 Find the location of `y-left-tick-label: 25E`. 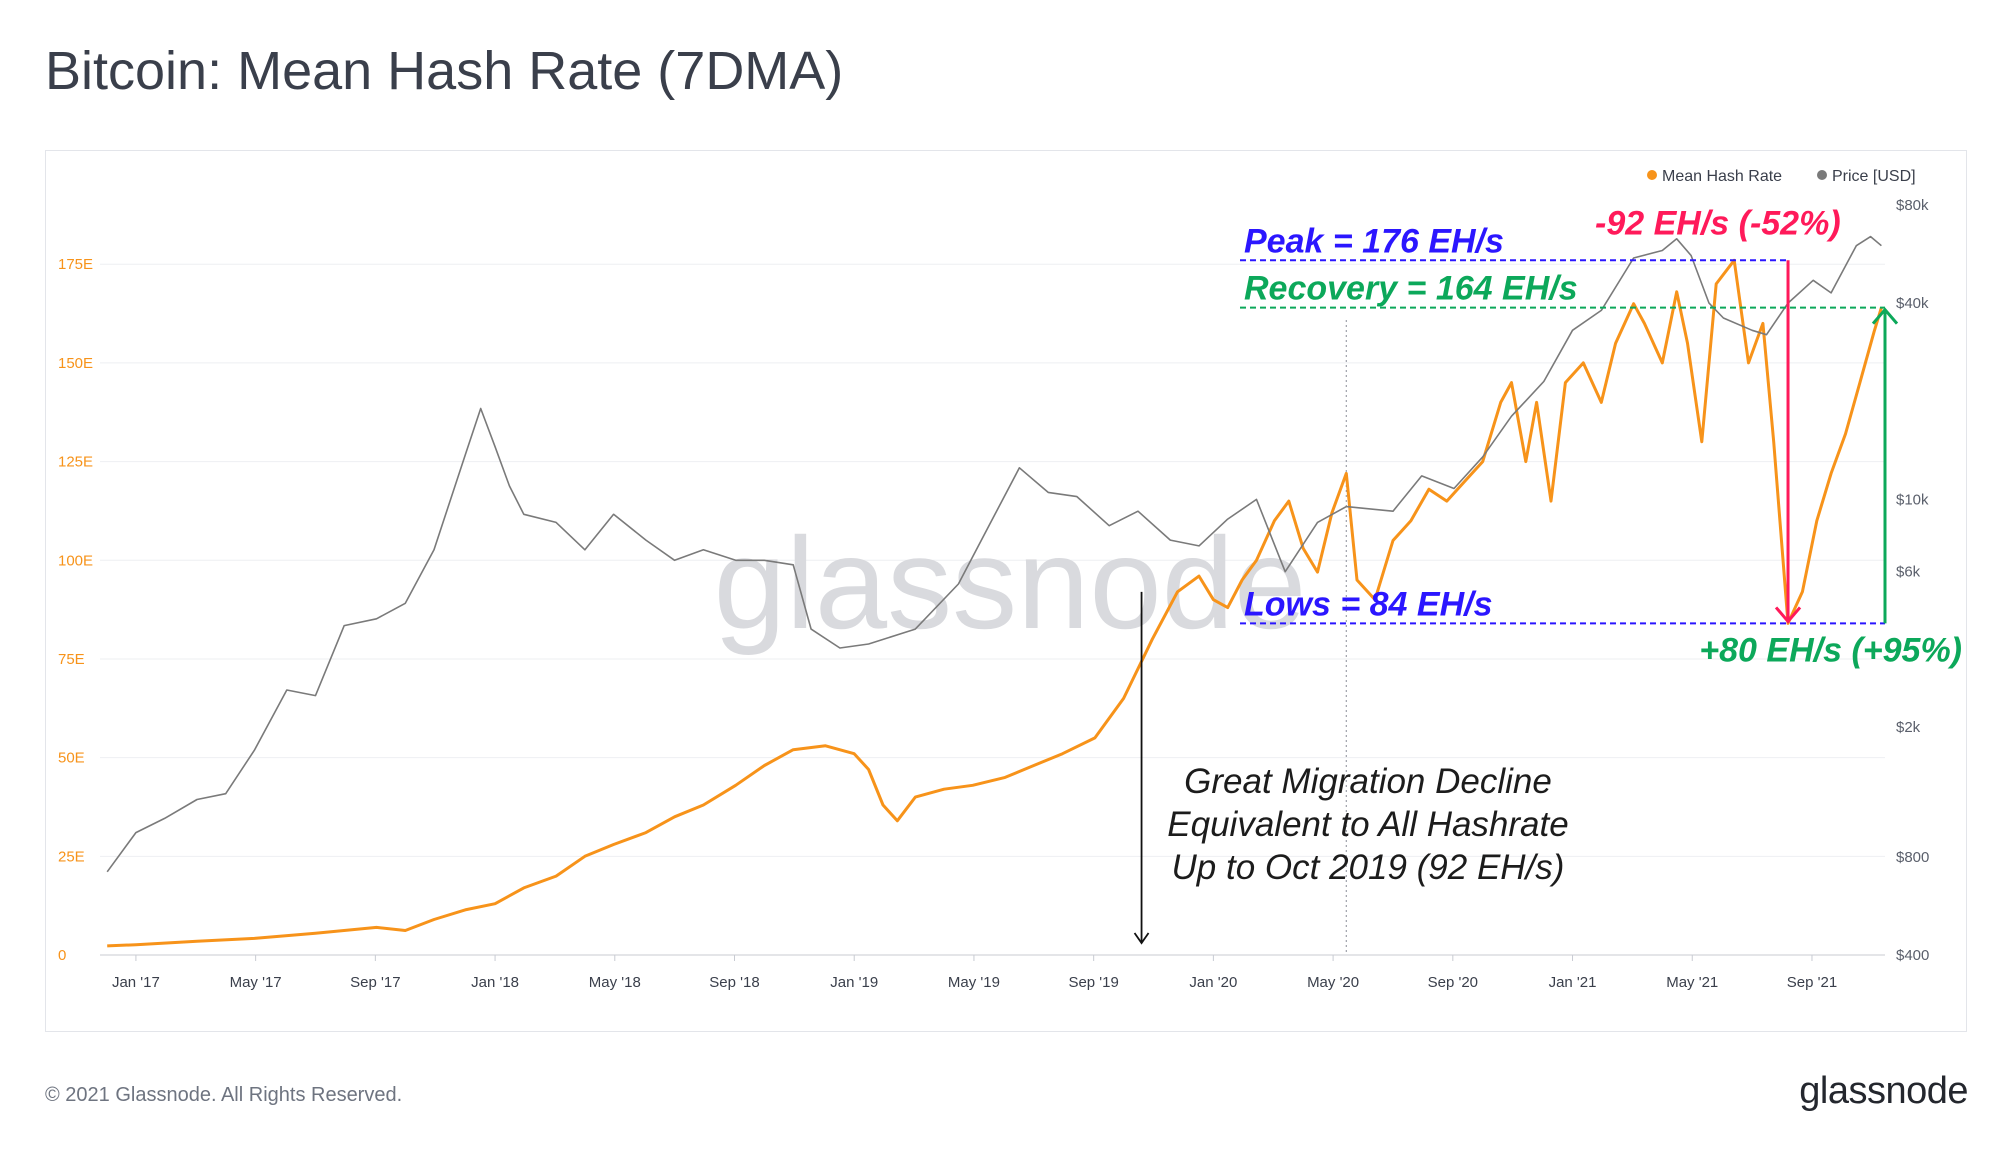

y-left-tick-label: 25E is located at coordinates (71, 856).